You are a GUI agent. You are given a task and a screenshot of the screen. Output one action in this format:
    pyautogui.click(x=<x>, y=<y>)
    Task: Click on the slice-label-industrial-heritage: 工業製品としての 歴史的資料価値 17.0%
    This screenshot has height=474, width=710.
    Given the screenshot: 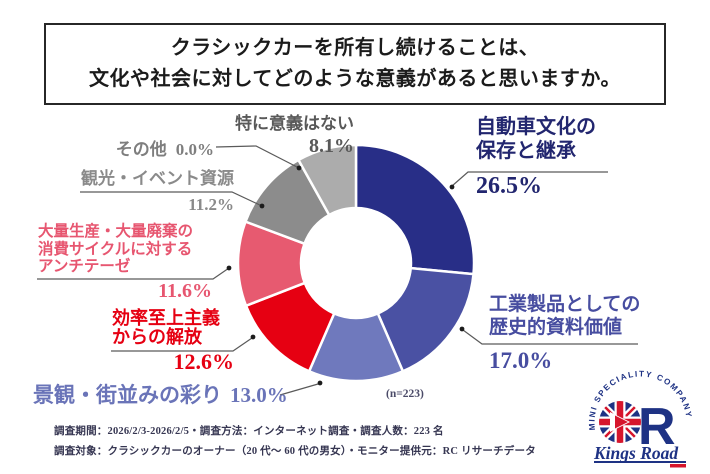 What is the action you would take?
    pyautogui.click(x=591, y=332)
    